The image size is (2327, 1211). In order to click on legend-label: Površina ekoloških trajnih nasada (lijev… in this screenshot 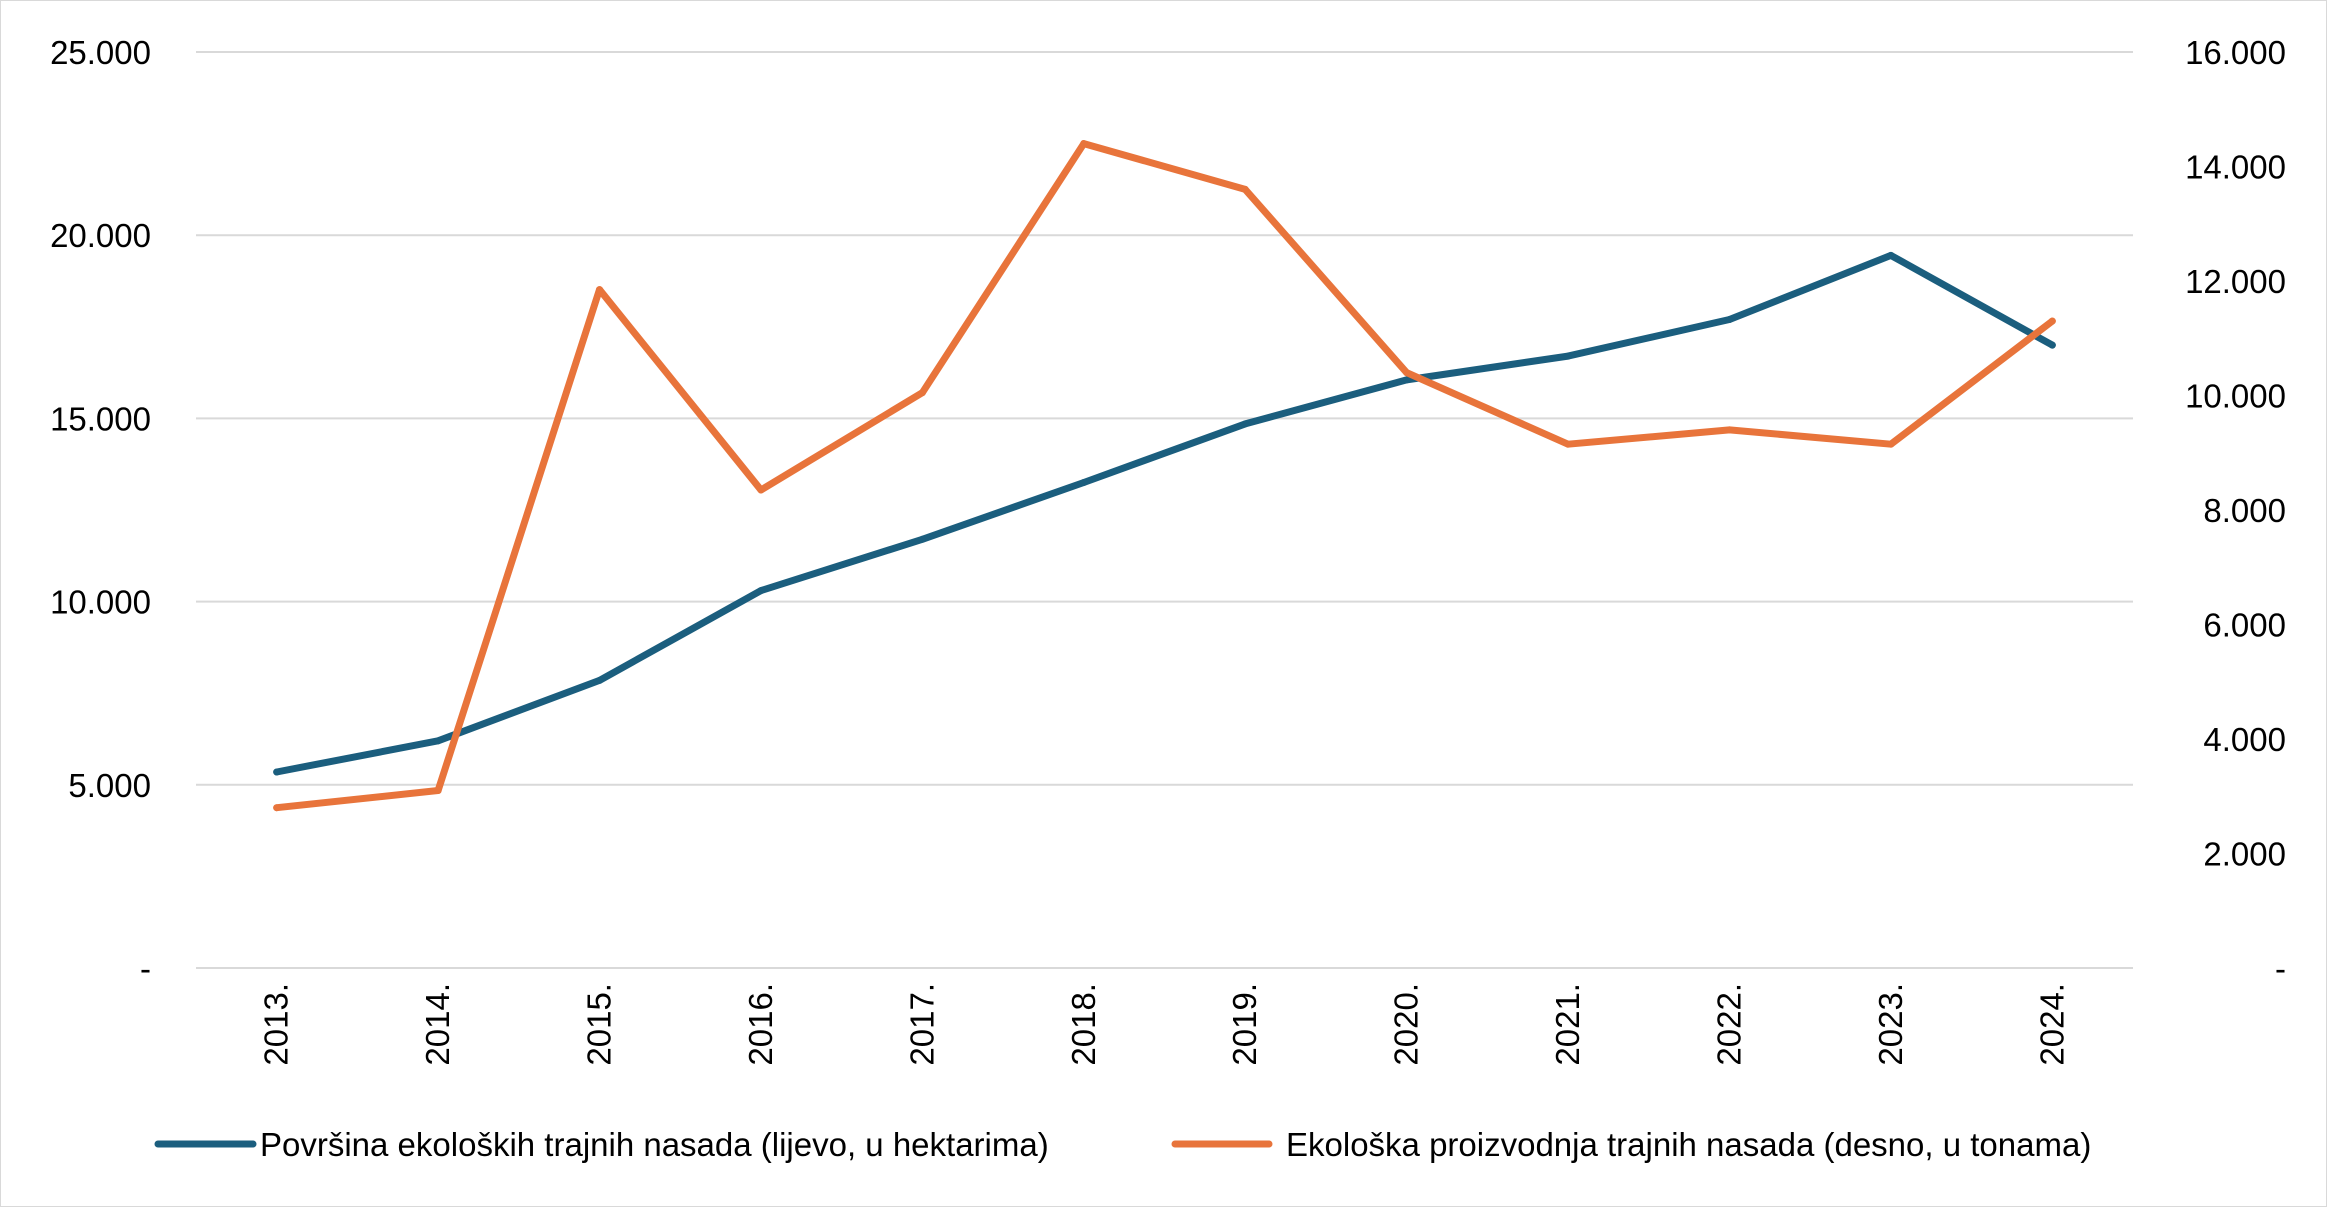, I will do `click(654, 1144)`.